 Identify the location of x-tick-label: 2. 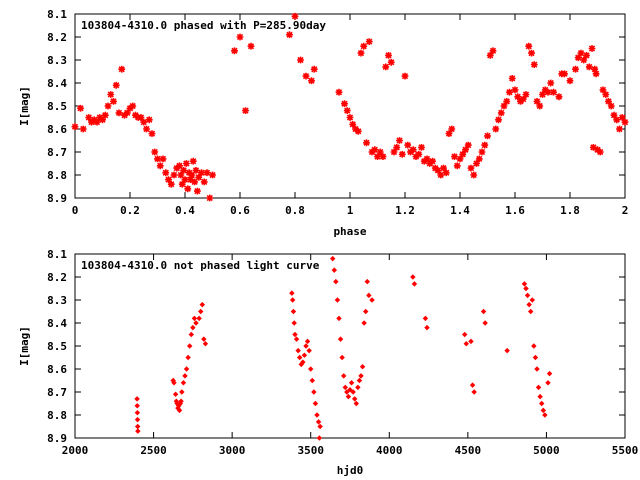
(625, 210).